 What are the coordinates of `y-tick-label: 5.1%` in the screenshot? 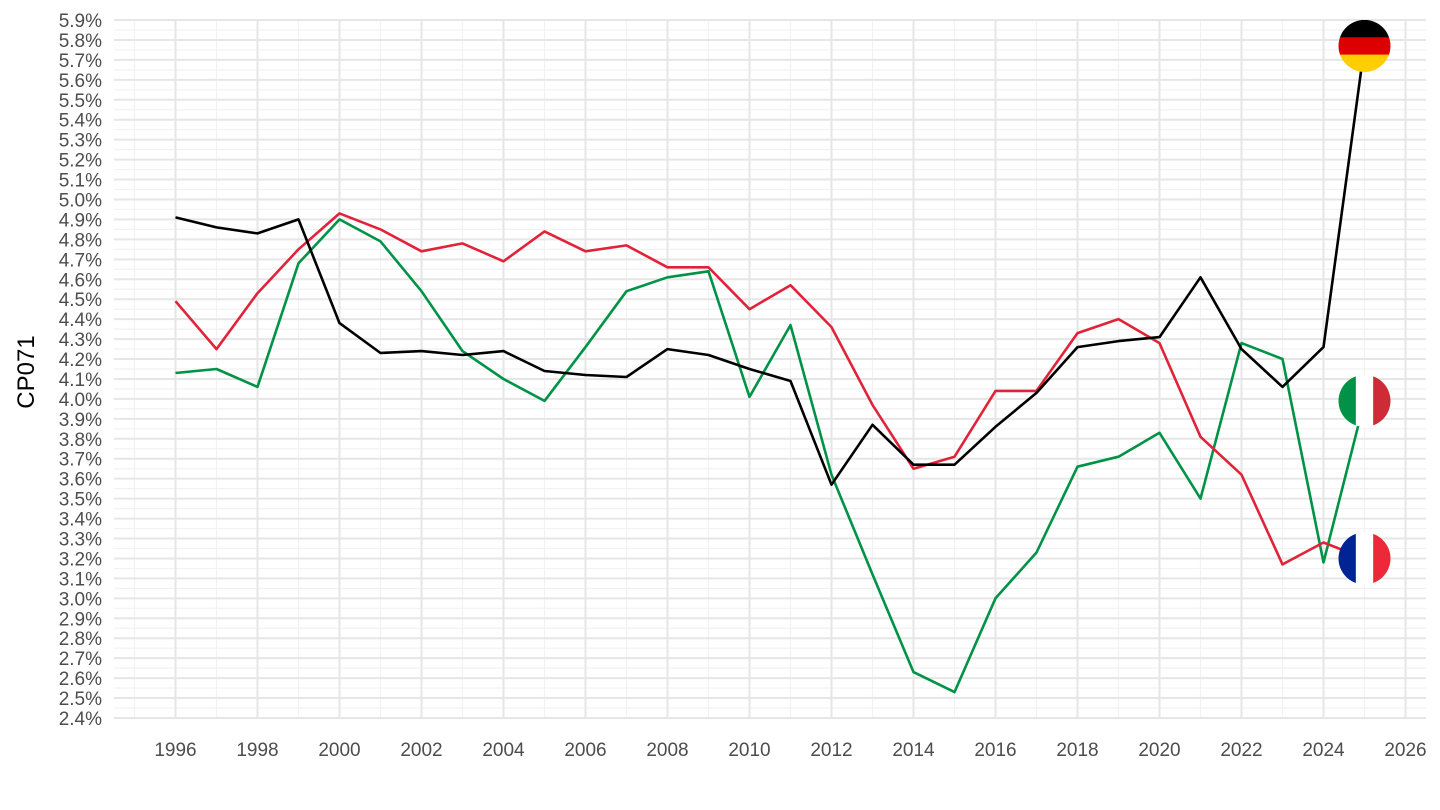 It's located at (80, 181).